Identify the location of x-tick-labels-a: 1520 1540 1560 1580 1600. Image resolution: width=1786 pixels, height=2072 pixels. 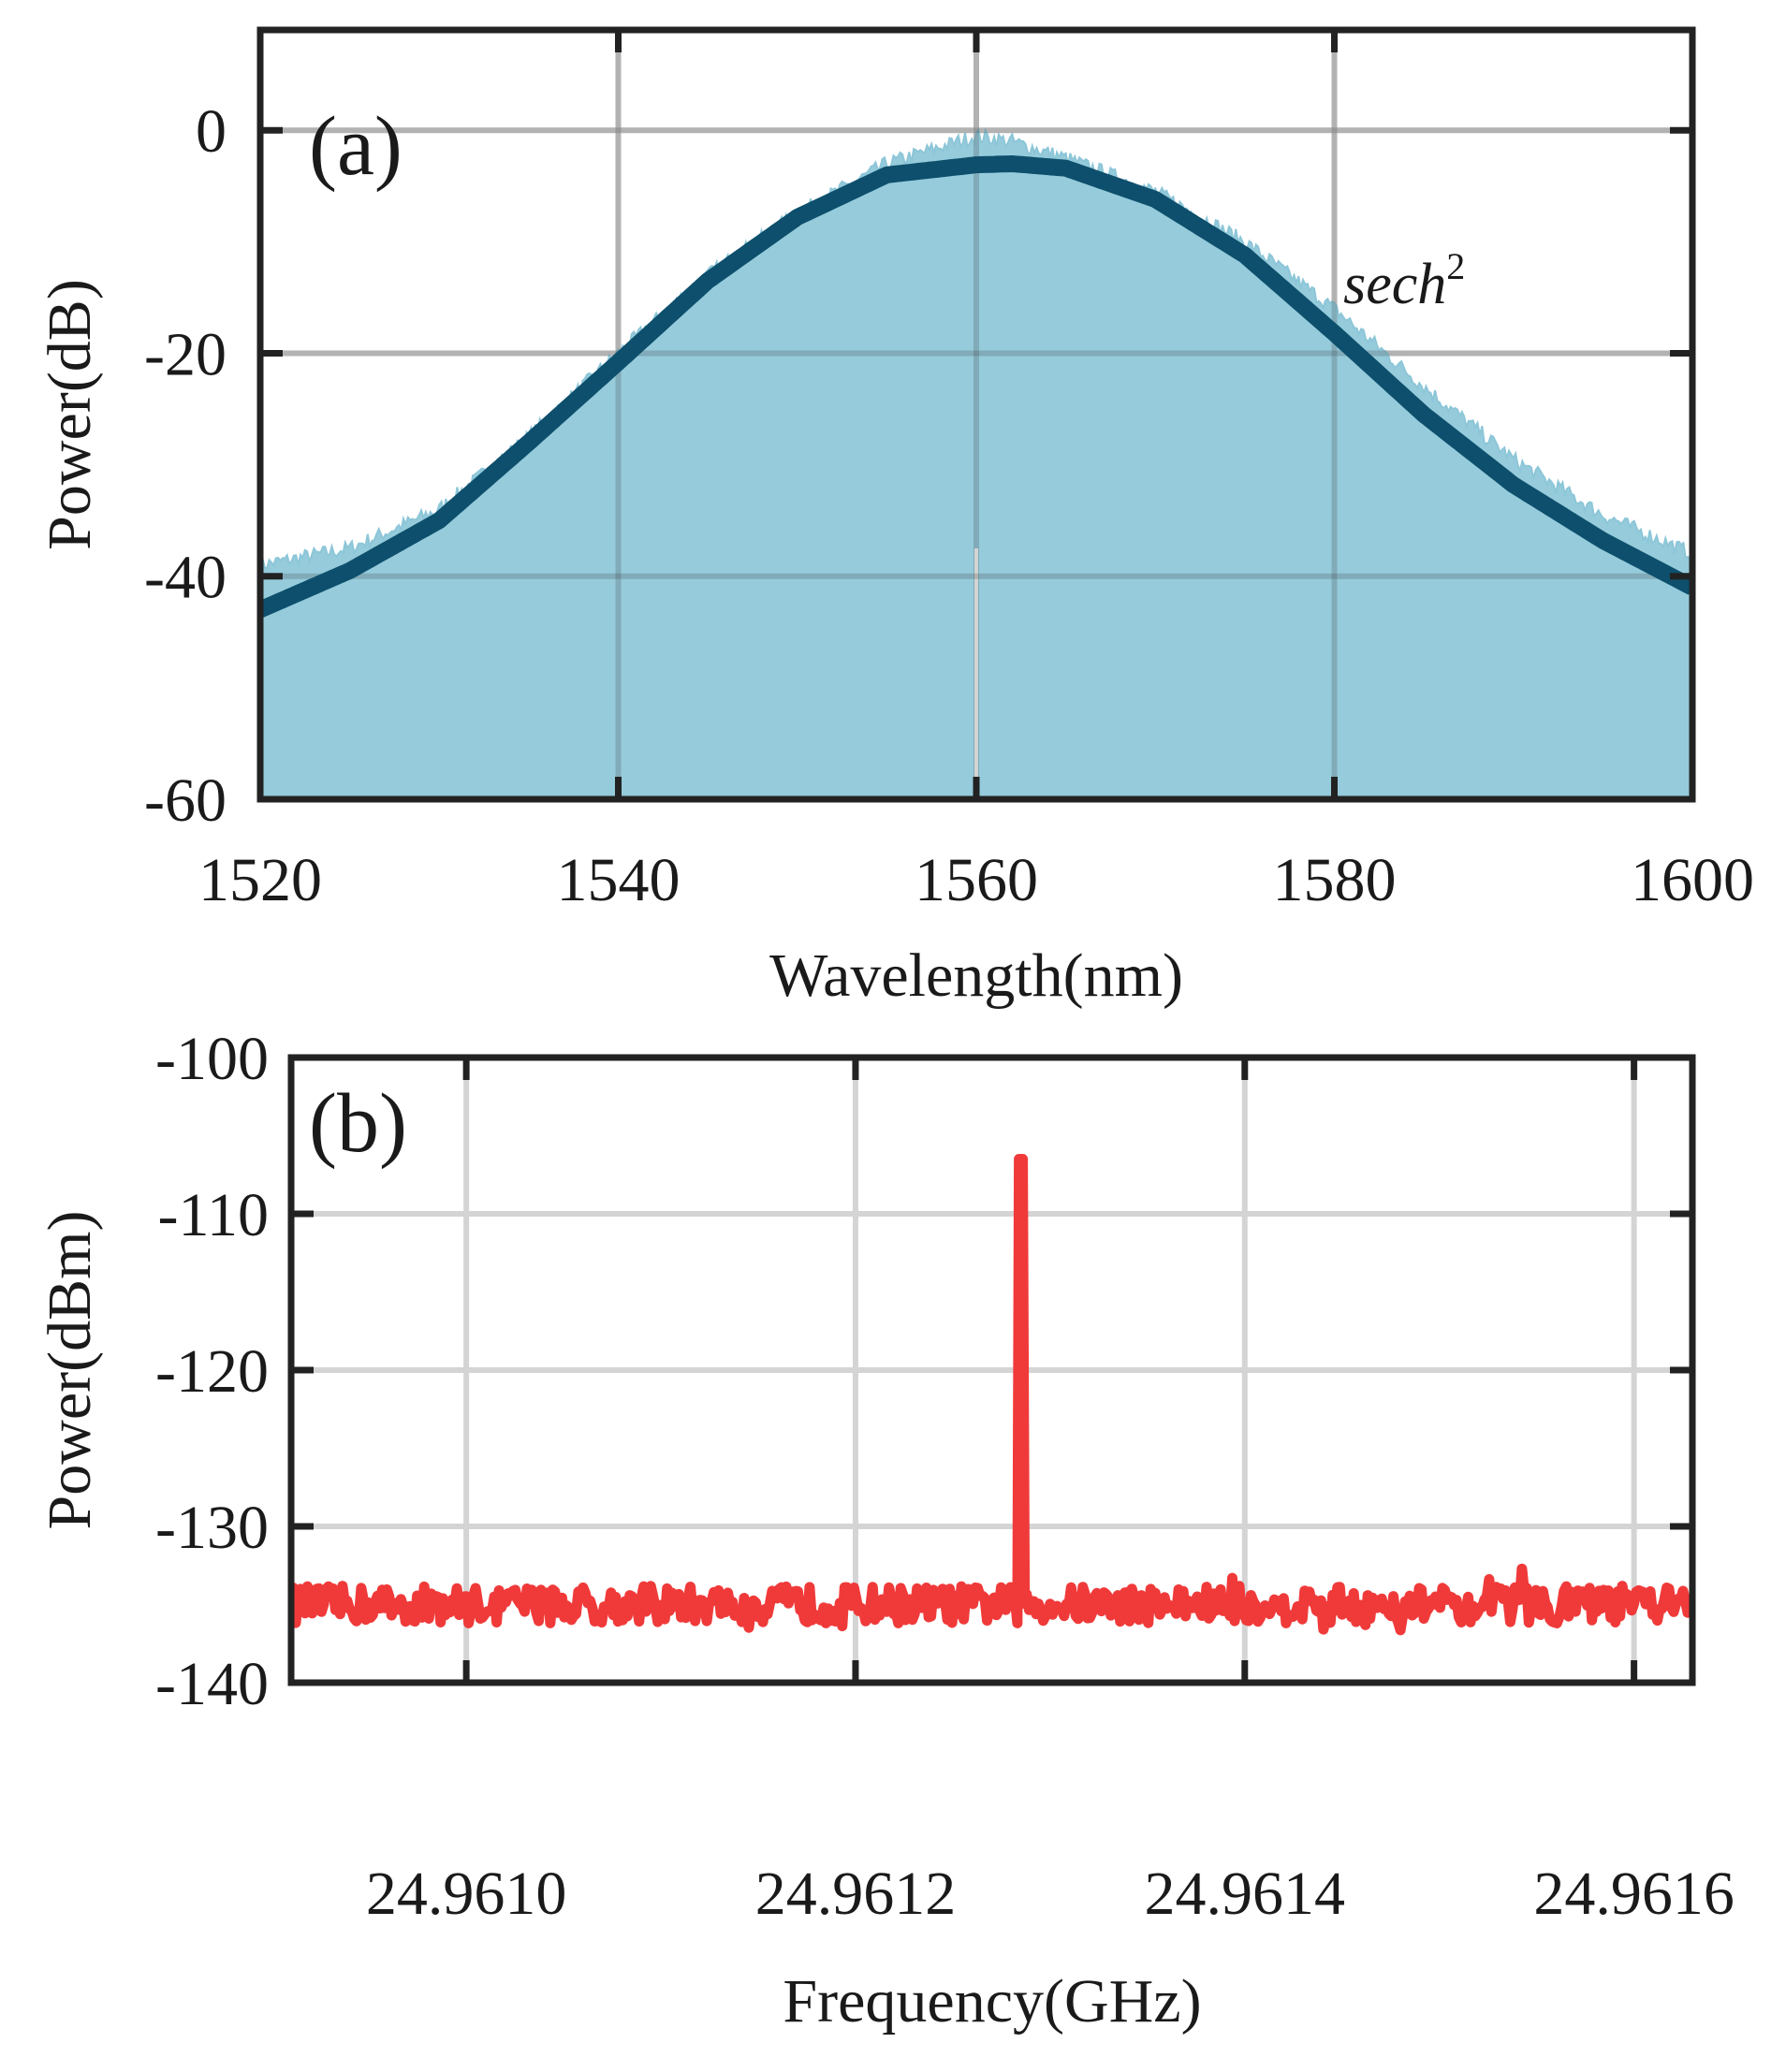
(976, 880).